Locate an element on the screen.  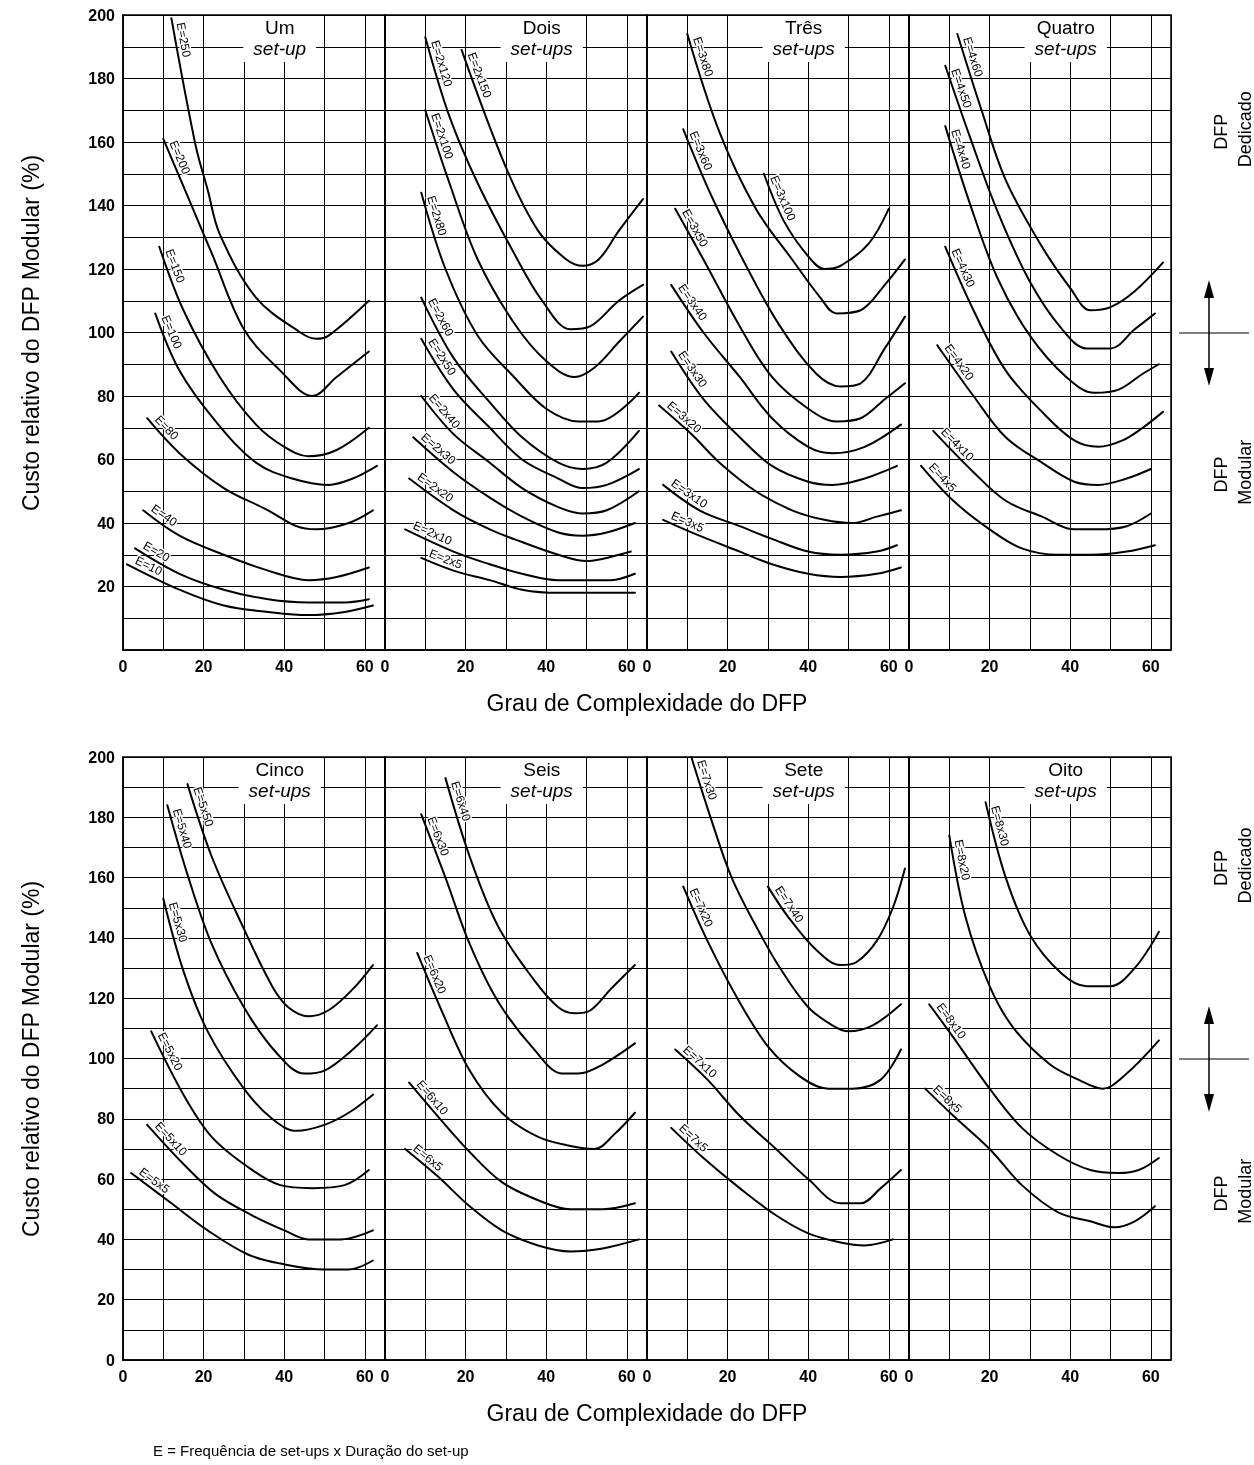
text: E=7x30 is located at coordinates (707, 780).